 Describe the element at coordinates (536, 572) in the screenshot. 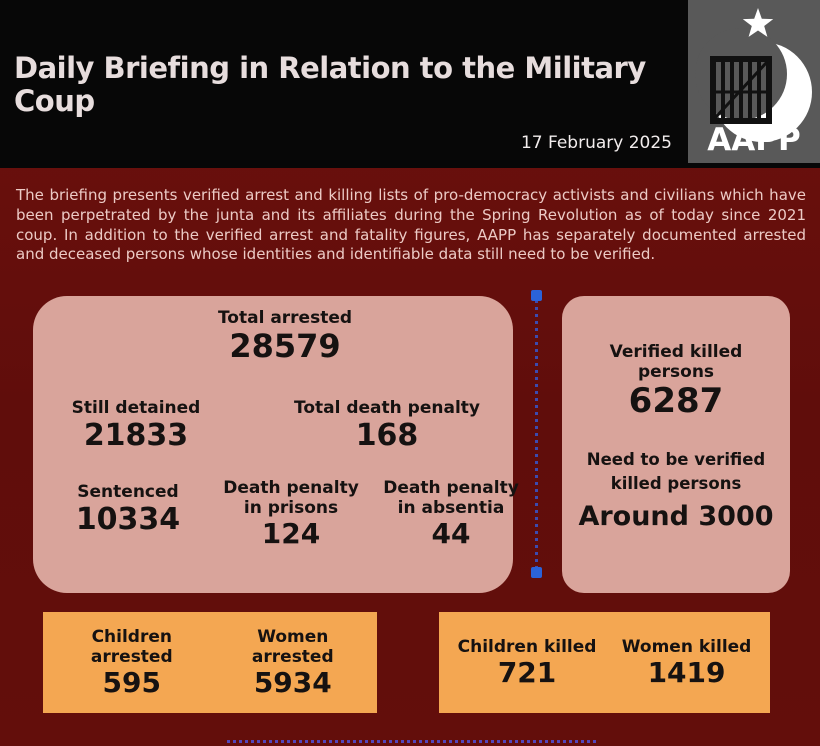

I see `divider-endpoint-bottom-square` at that location.